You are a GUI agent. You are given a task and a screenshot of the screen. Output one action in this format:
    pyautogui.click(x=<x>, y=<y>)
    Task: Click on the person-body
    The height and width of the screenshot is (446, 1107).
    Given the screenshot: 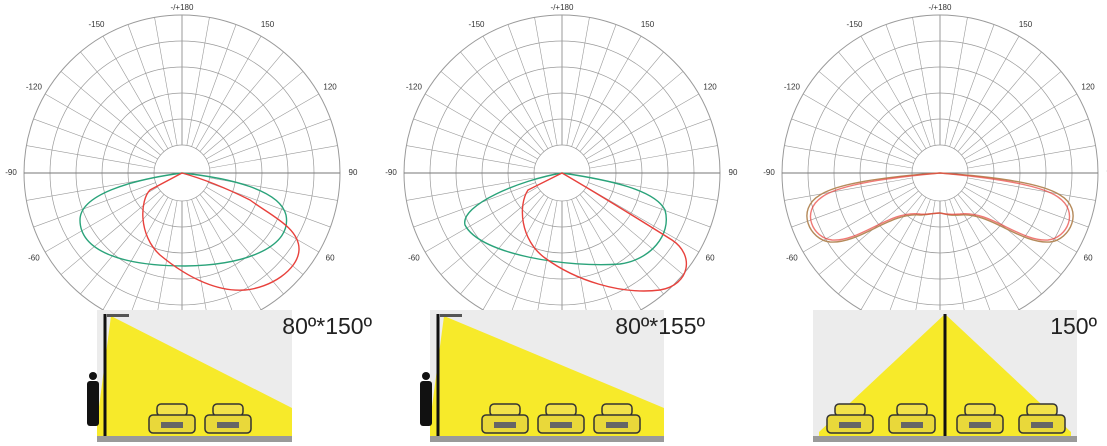 What is the action you would take?
    pyautogui.click(x=426, y=403)
    